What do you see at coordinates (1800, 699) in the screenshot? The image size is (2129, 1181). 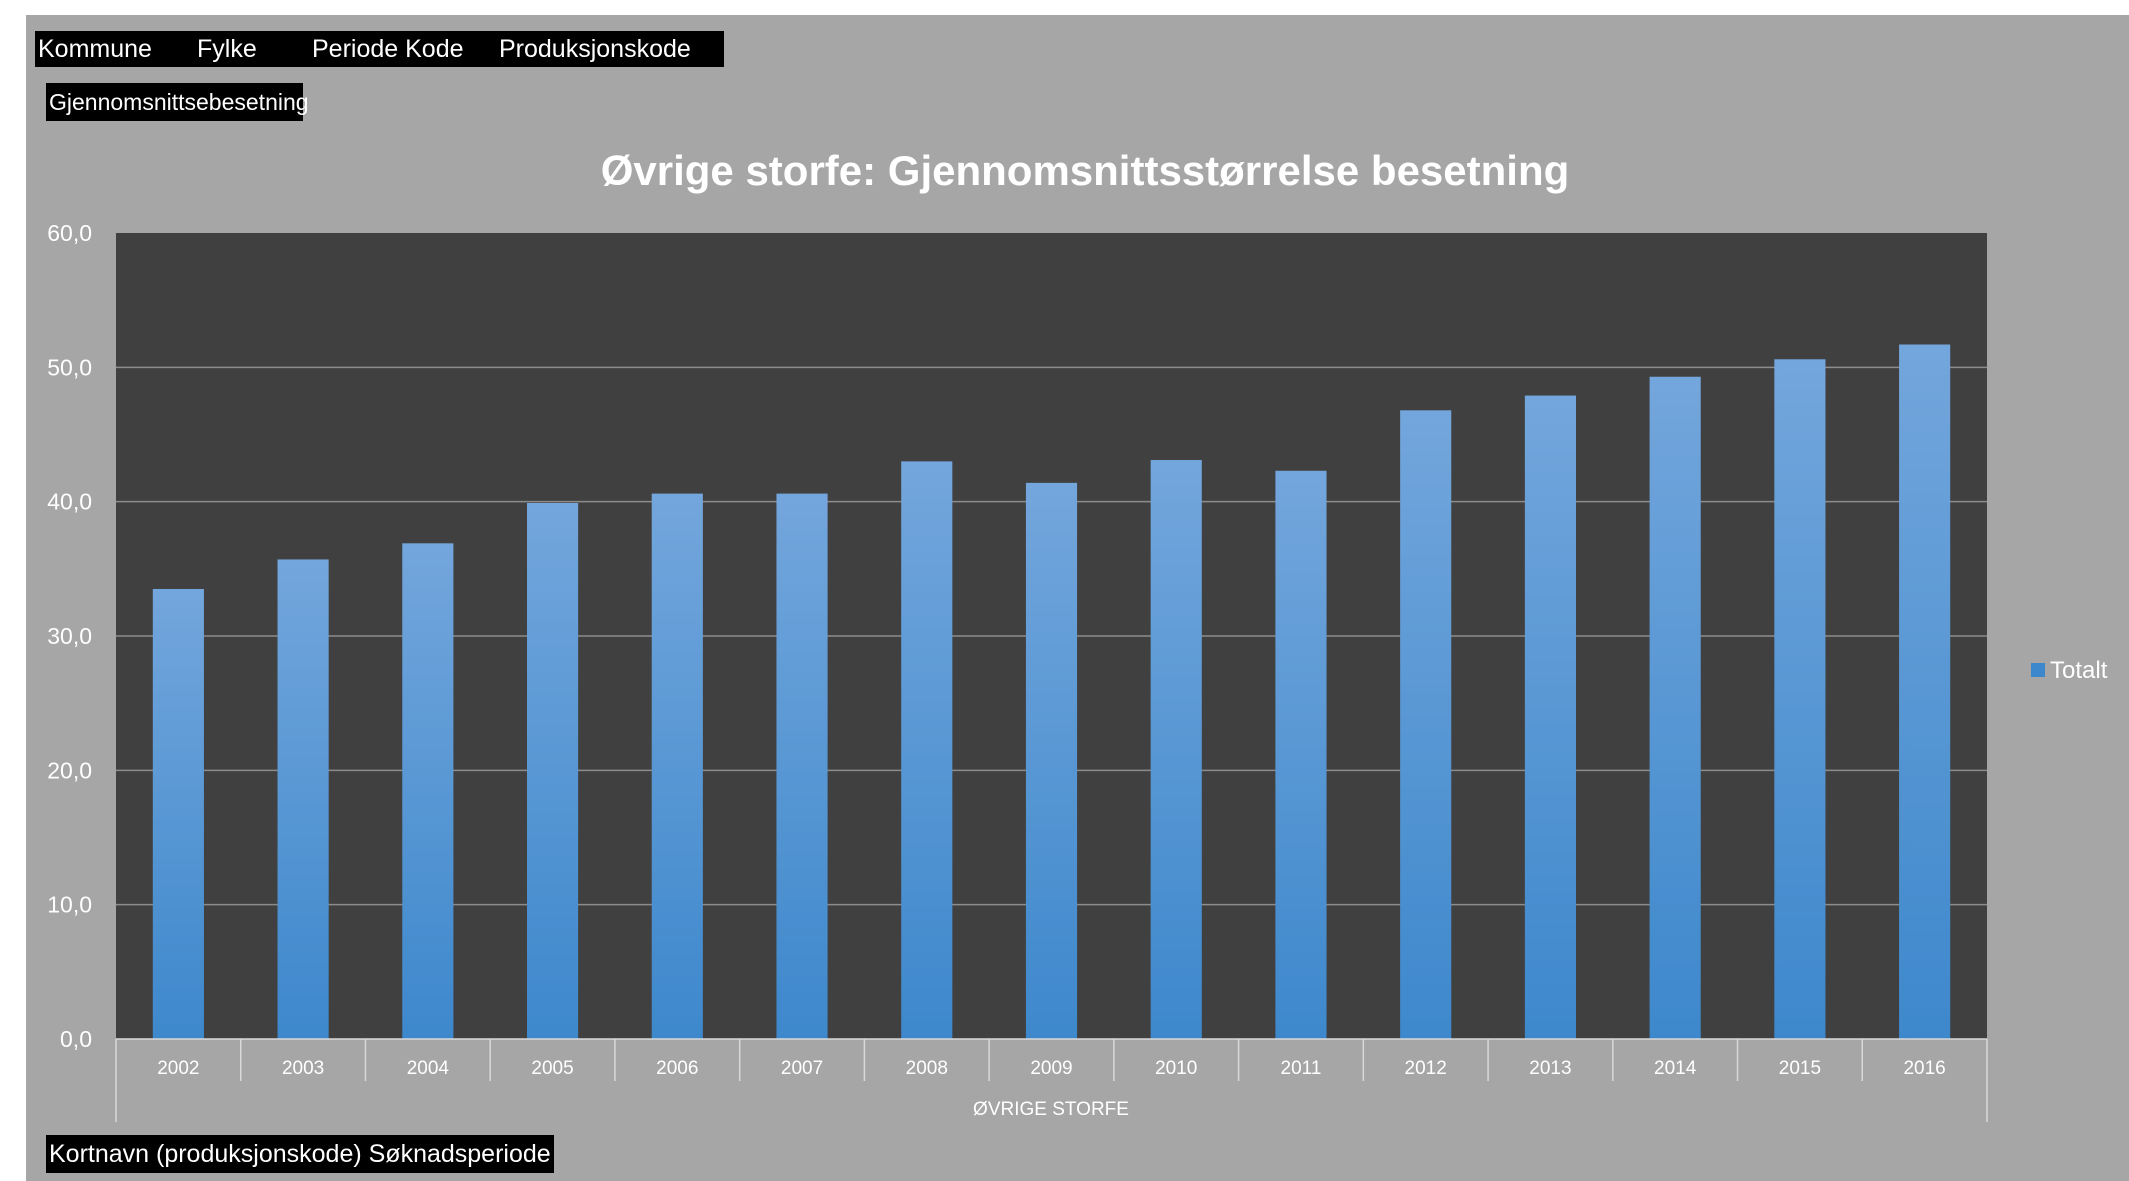 I see `bar-2015` at bounding box center [1800, 699].